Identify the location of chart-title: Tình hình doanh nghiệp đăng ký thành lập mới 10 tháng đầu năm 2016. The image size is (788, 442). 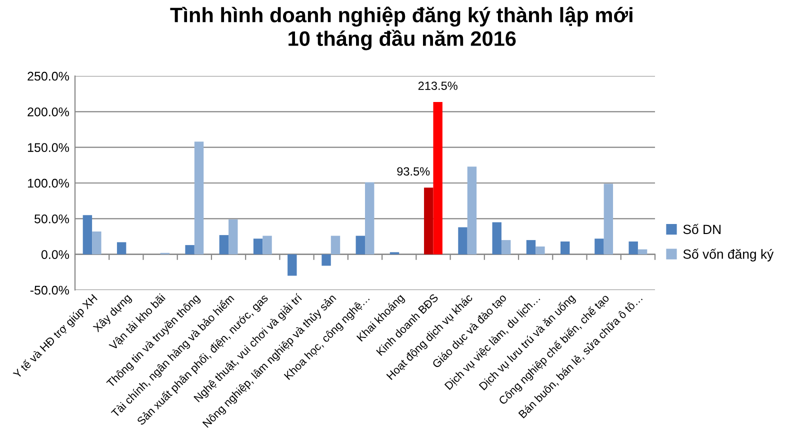
(401, 28).